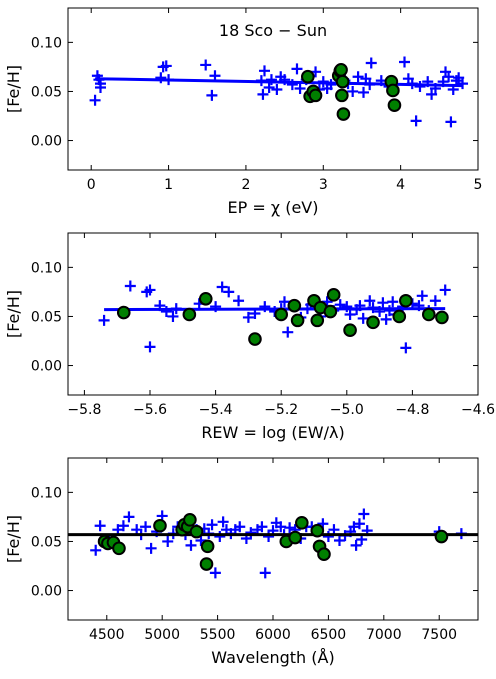  What do you see at coordinates (273, 30) in the screenshot?
I see `chart-title: 18 Sco − Sun` at bounding box center [273, 30].